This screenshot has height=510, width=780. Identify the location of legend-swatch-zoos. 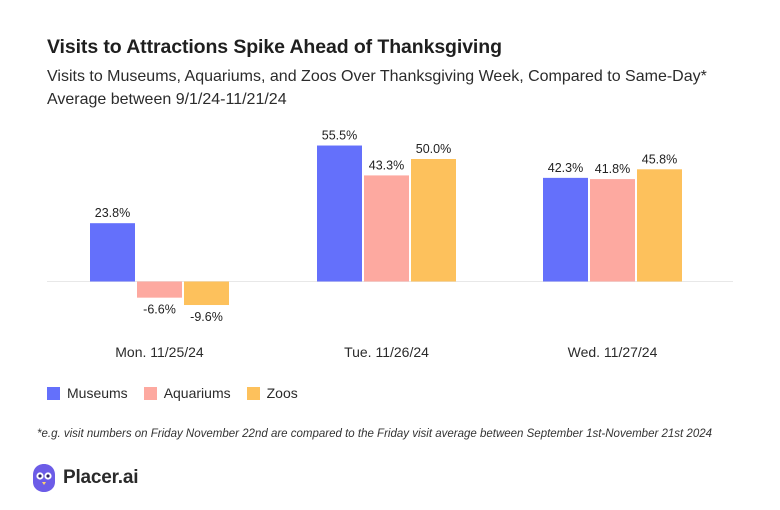
(253, 393).